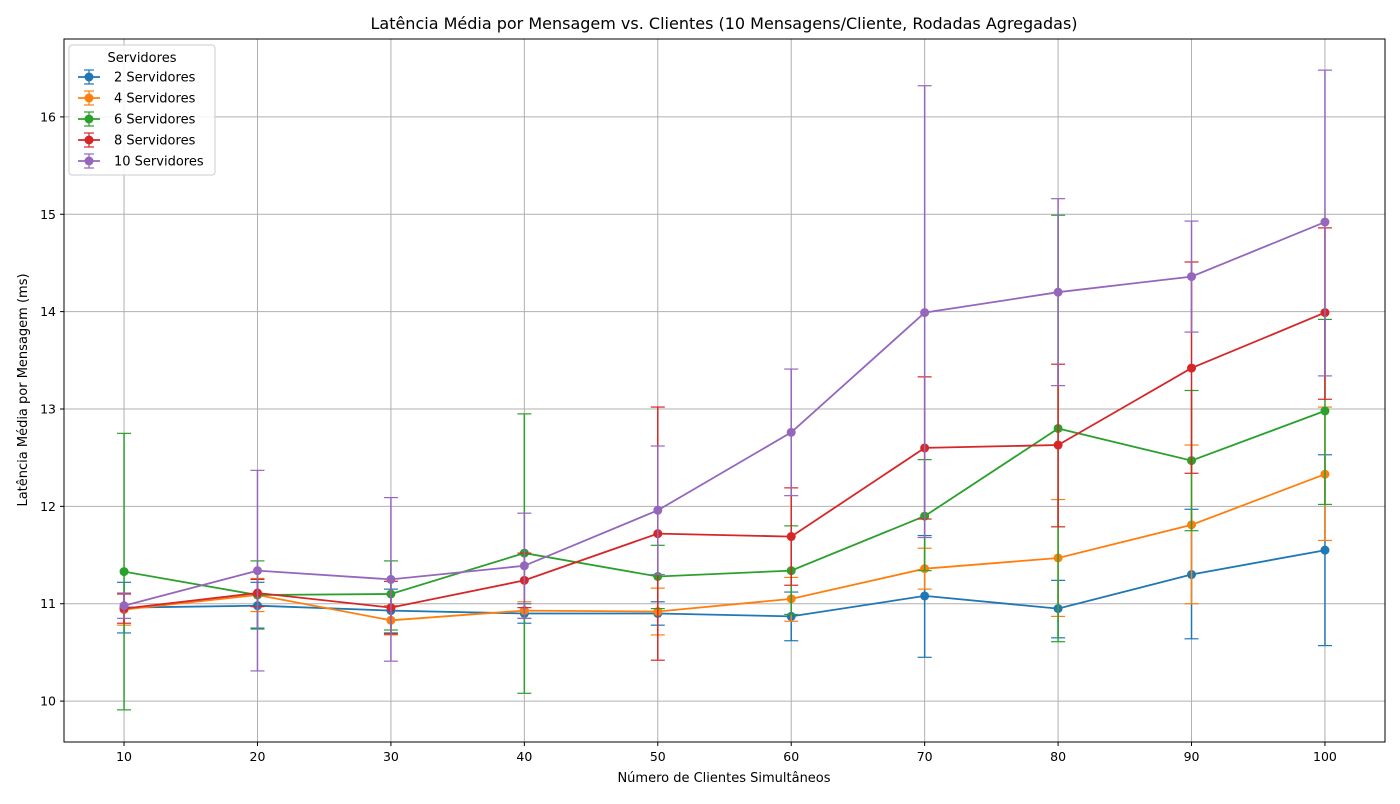  Describe the element at coordinates (391, 756) in the screenshot. I see `x-tick-label: 30` at that location.